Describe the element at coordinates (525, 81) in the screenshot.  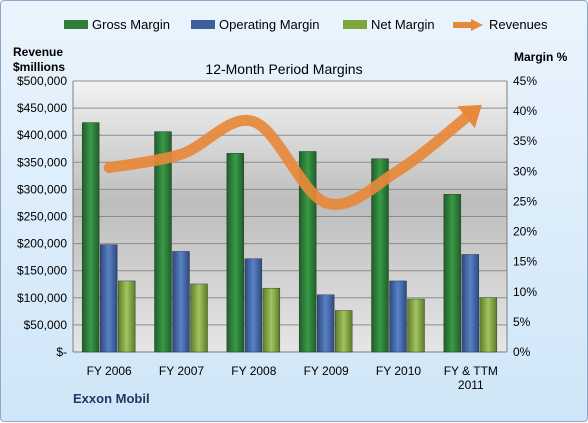
I see `right-tick-label: 45%` at that location.